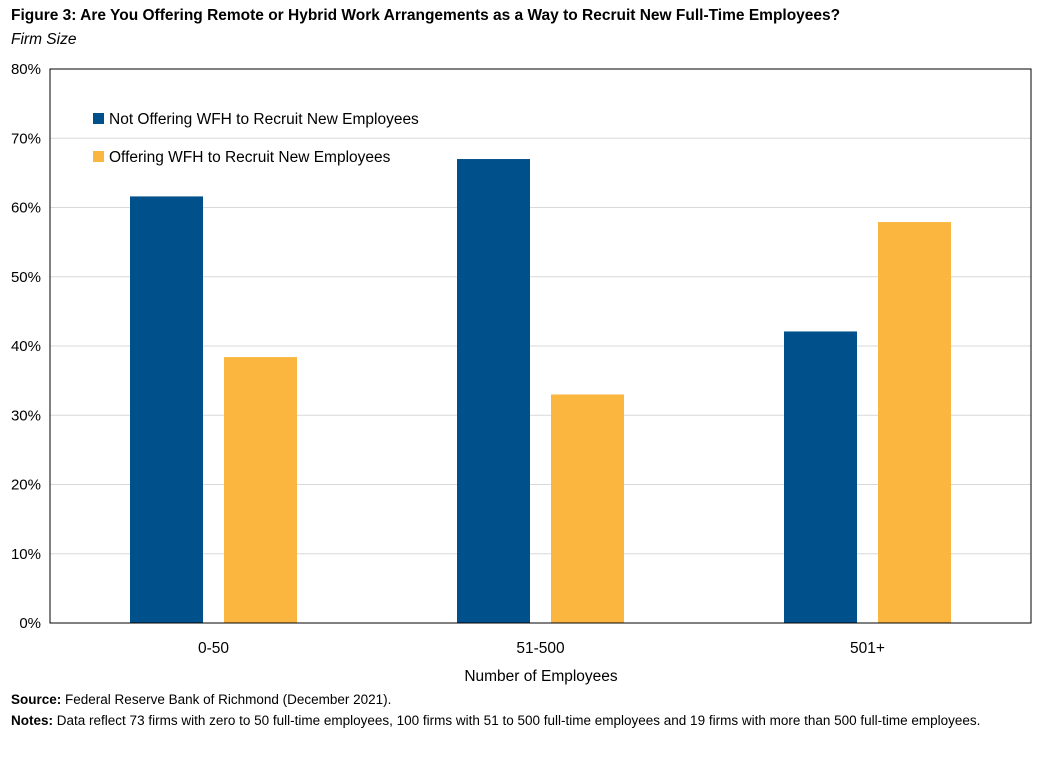  I want to click on y-tick-label: 40%, so click(26, 346).